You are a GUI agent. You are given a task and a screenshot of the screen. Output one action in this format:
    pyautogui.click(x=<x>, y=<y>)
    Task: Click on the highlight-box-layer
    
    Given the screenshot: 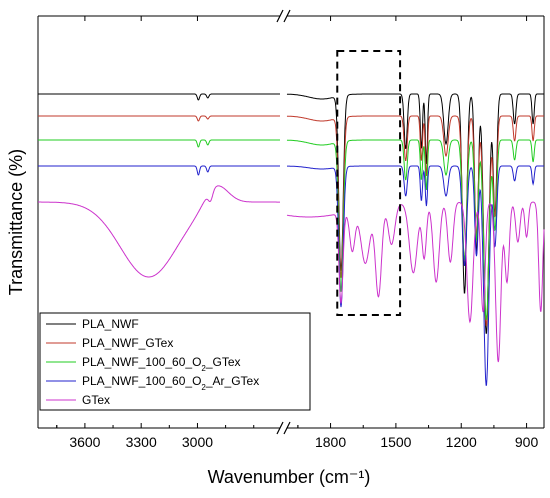 What is the action you would take?
    pyautogui.click(x=369, y=183)
    